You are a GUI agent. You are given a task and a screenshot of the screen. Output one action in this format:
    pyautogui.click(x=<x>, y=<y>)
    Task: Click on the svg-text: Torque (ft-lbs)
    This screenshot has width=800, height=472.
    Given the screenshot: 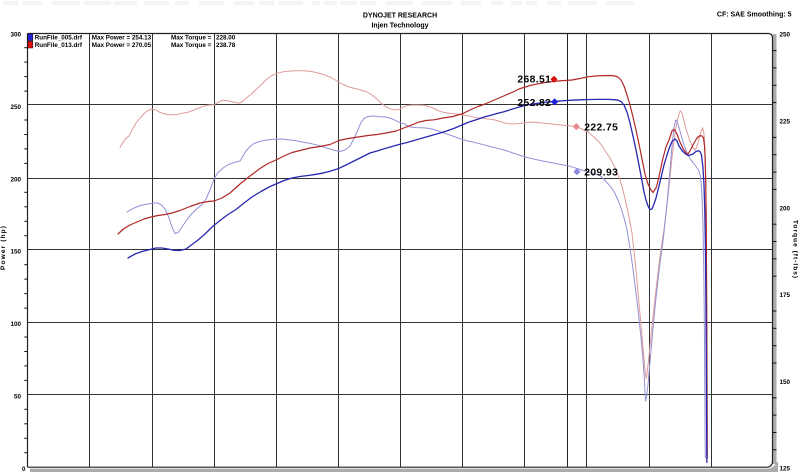 What is the action you would take?
    pyautogui.click(x=795, y=249)
    